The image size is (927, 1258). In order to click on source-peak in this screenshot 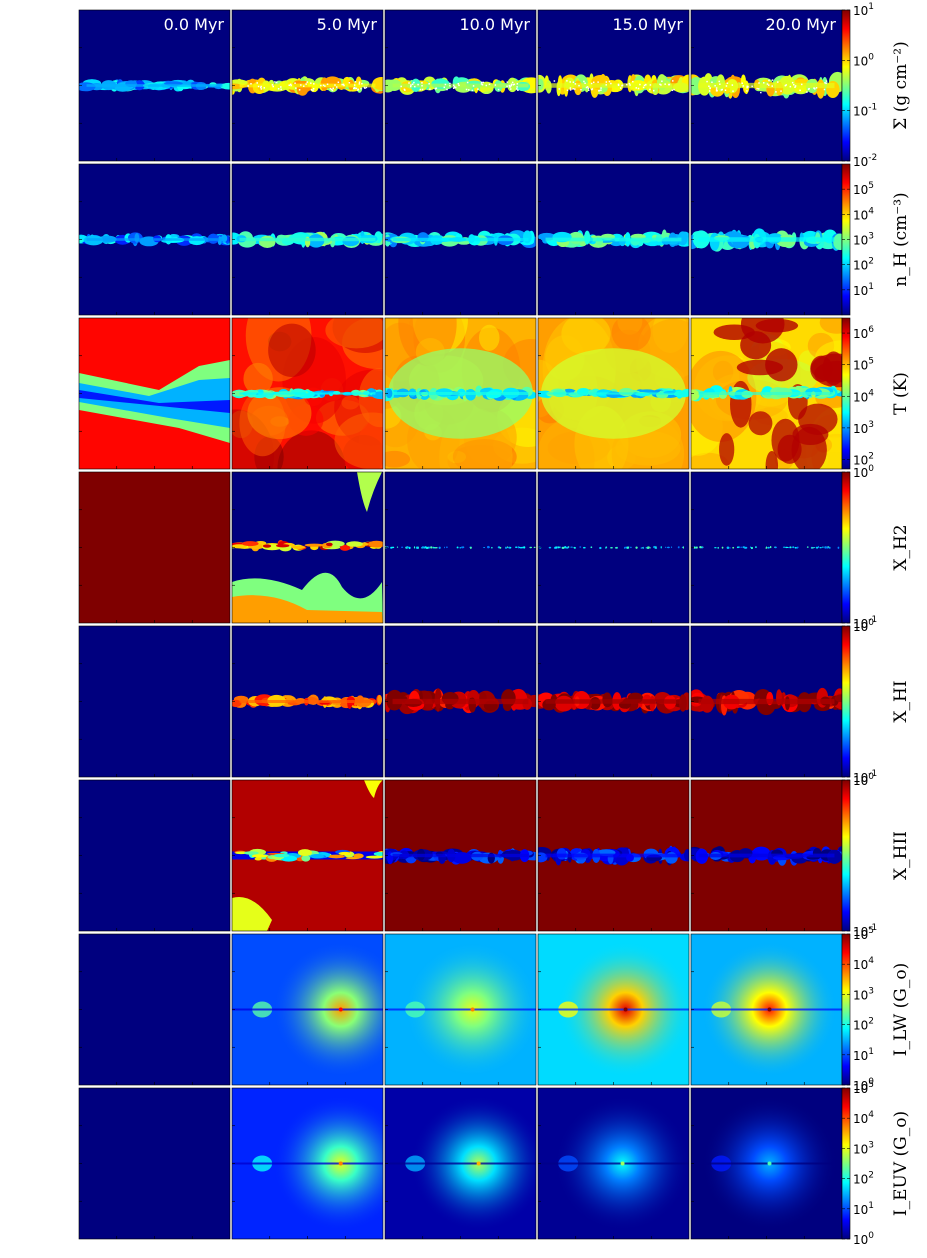, I will do `click(769, 1009)`.